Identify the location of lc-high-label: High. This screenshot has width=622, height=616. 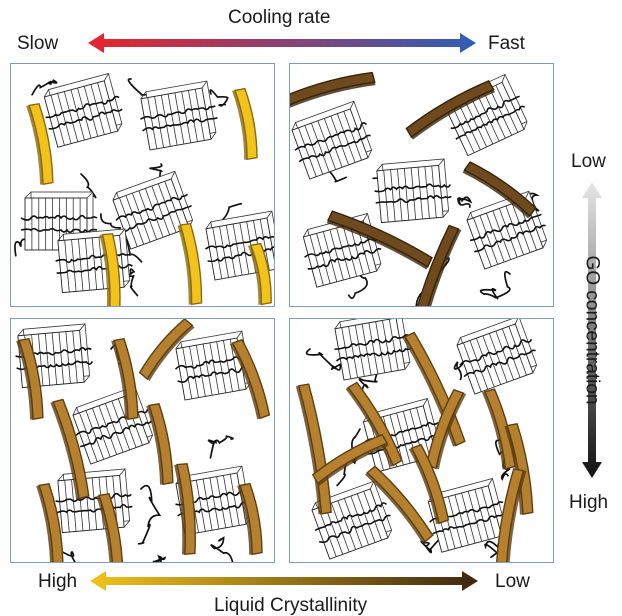
(58, 581).